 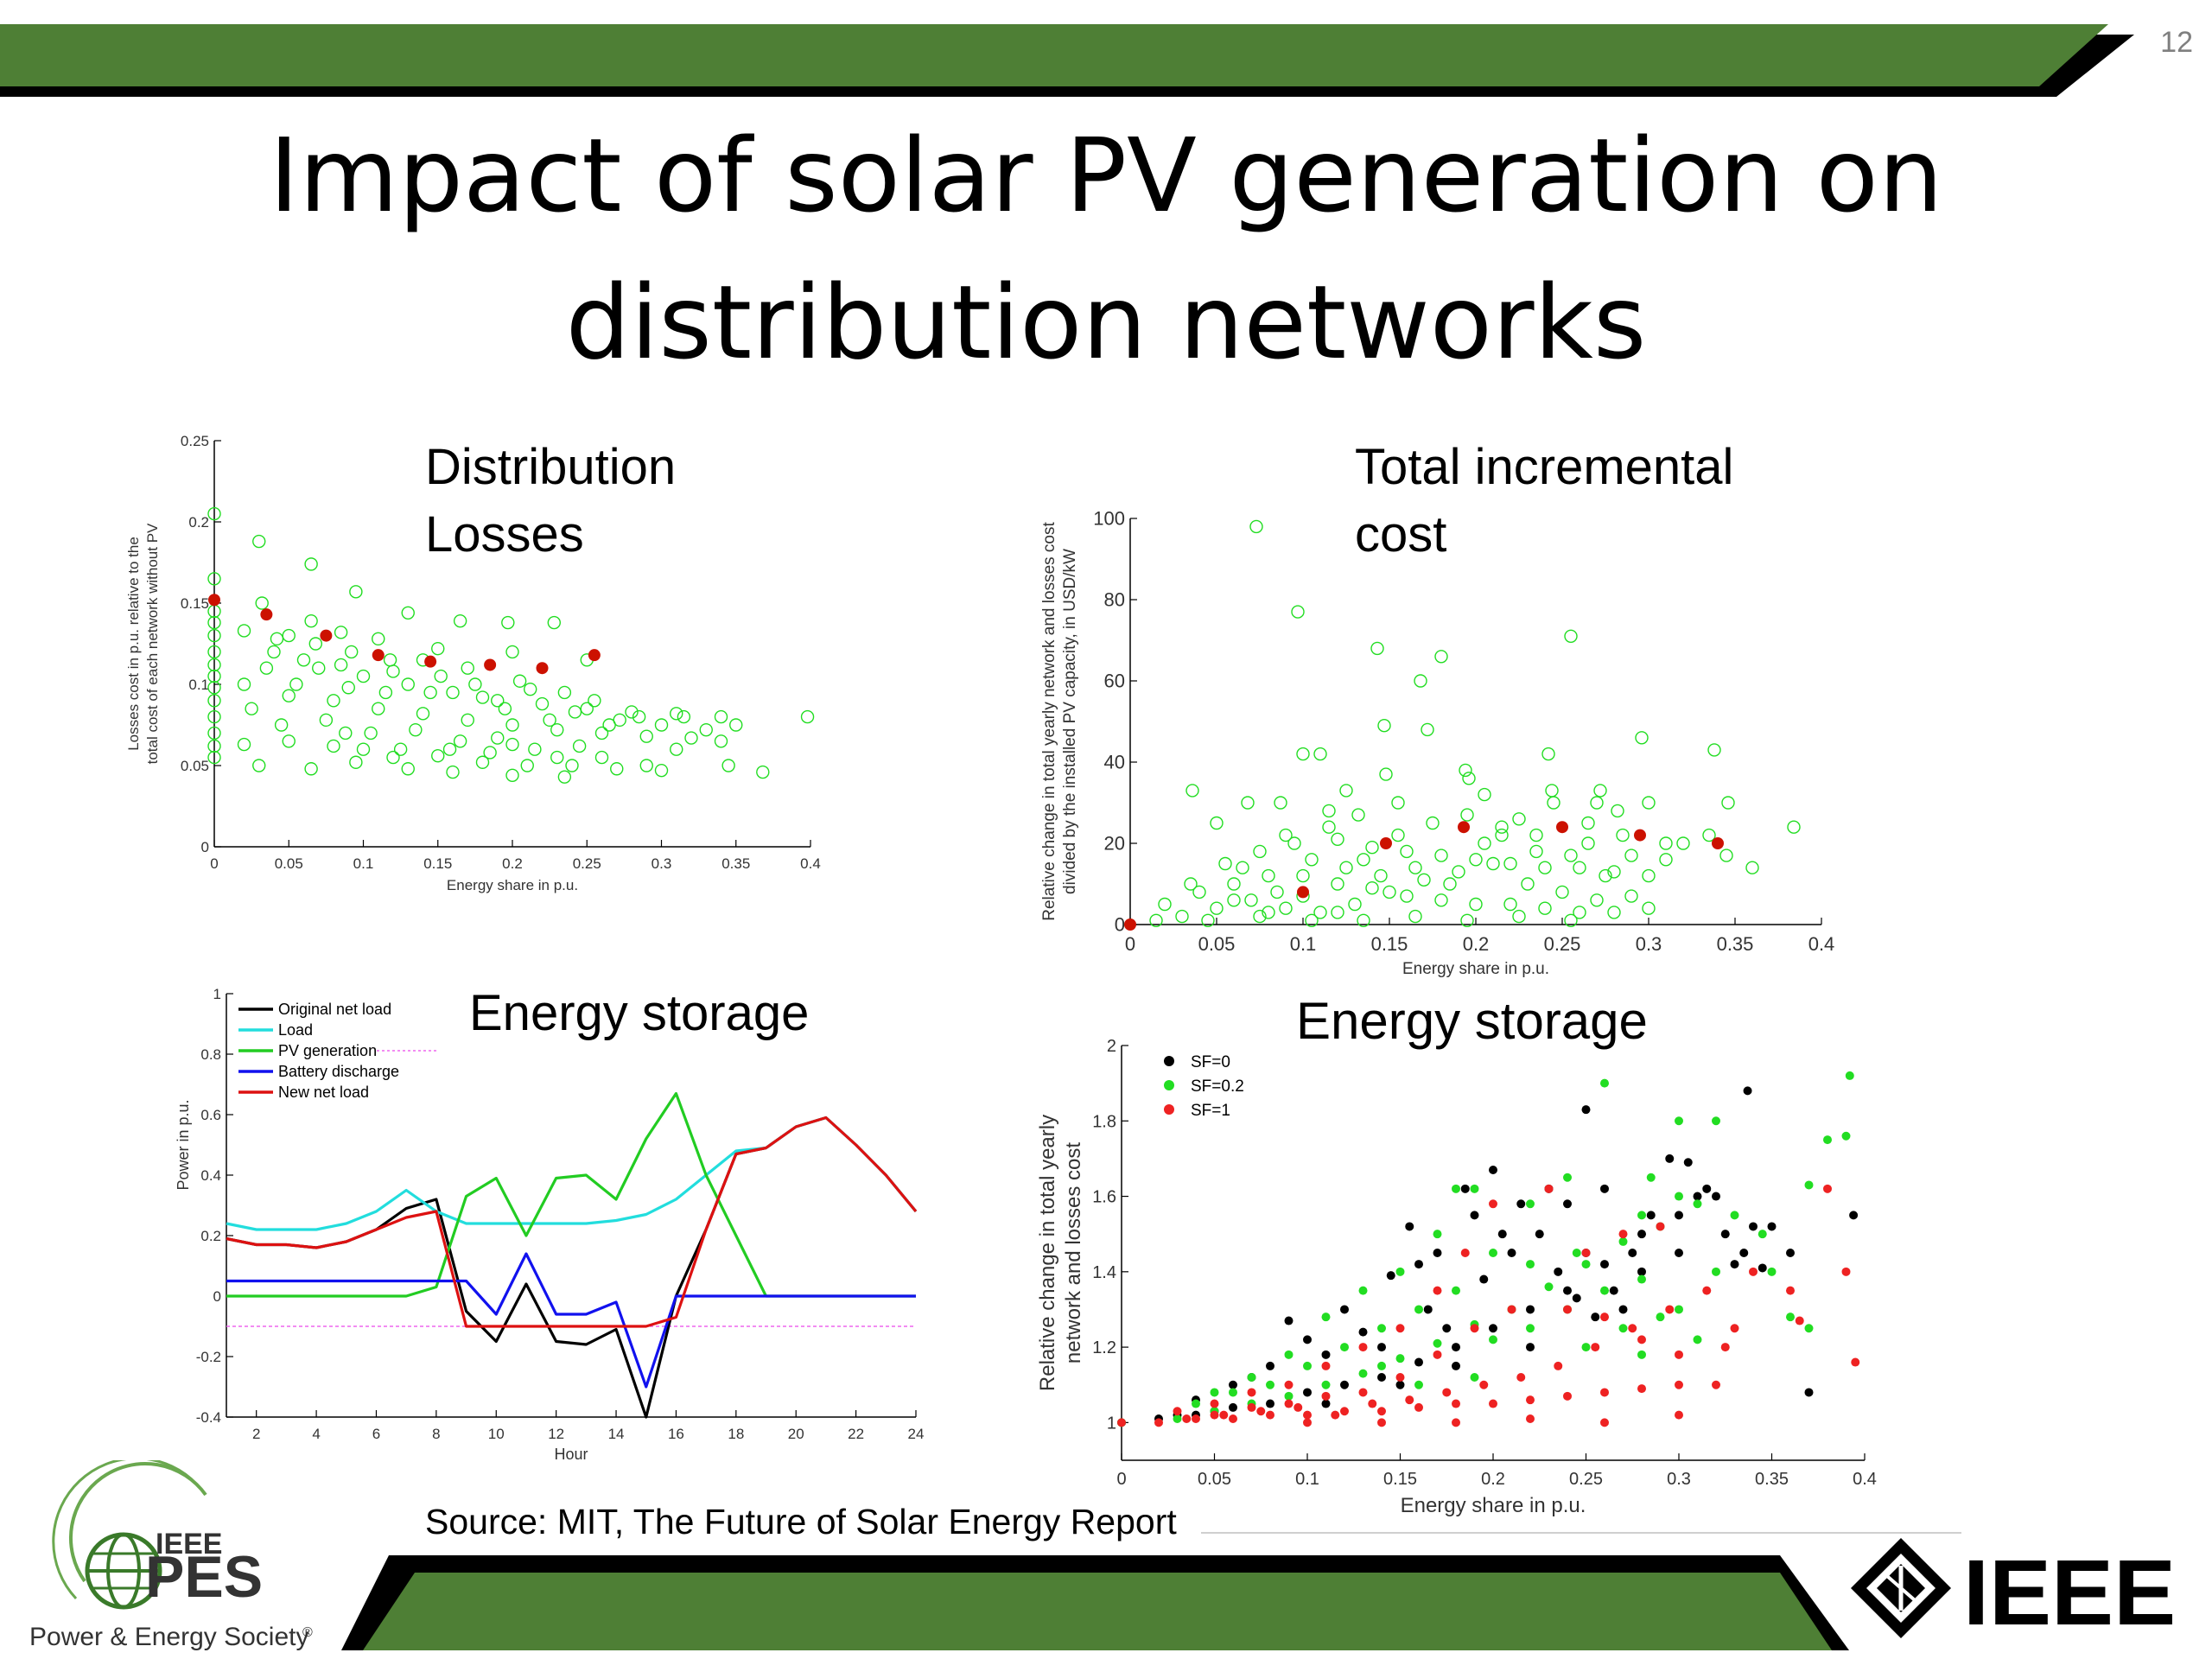 I want to click on pes-logo-reg: ®, so click(x=307, y=1632).